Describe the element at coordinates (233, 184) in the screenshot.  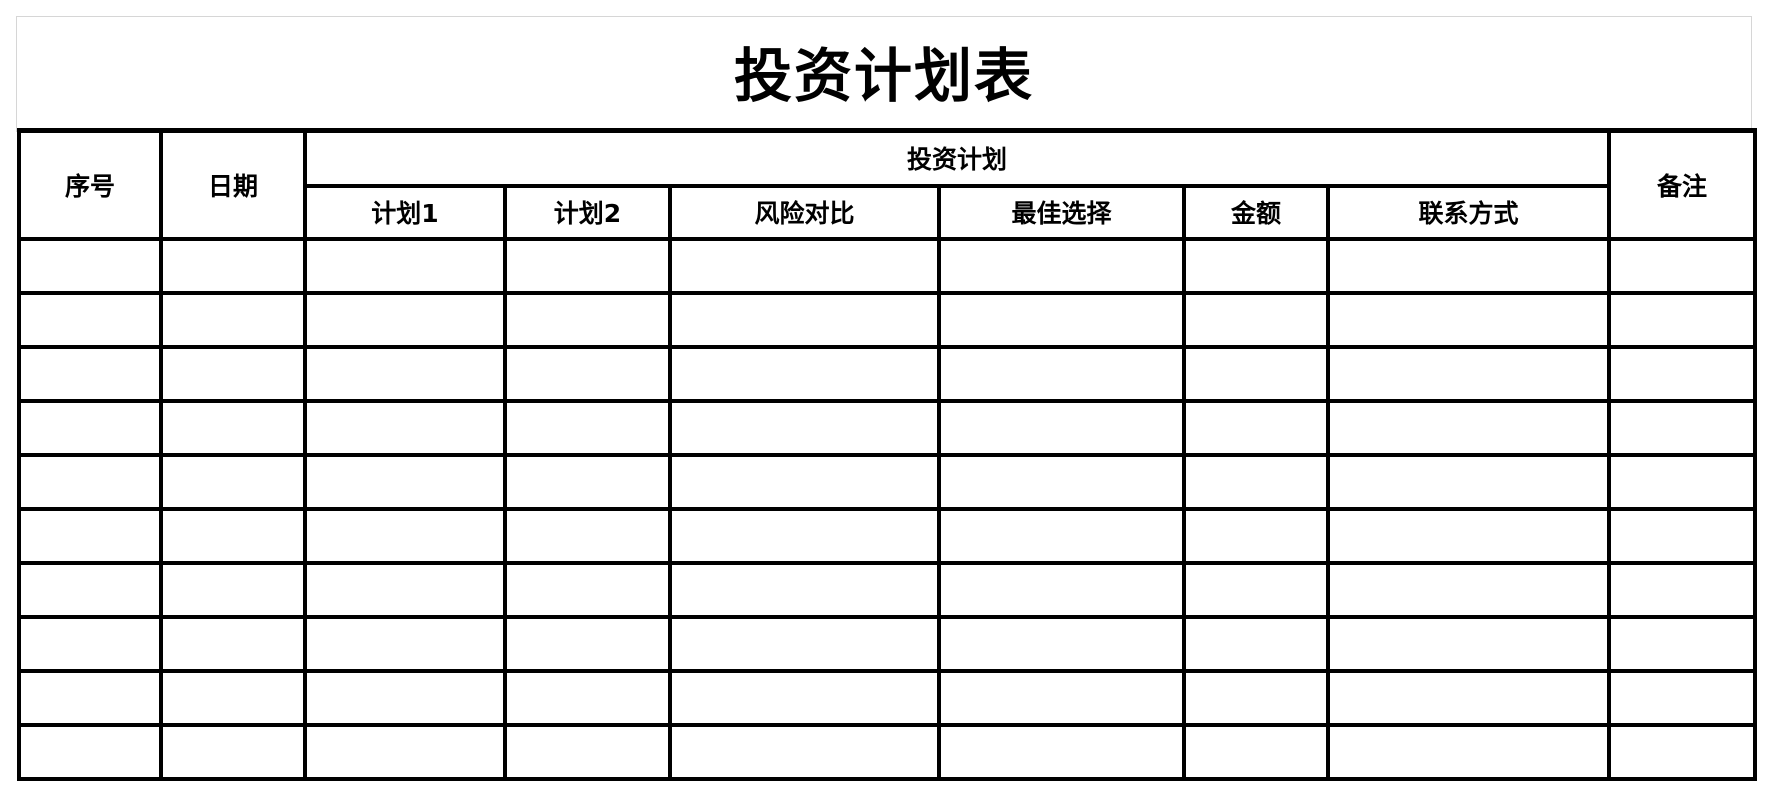
I see `header-date: 日期` at that location.